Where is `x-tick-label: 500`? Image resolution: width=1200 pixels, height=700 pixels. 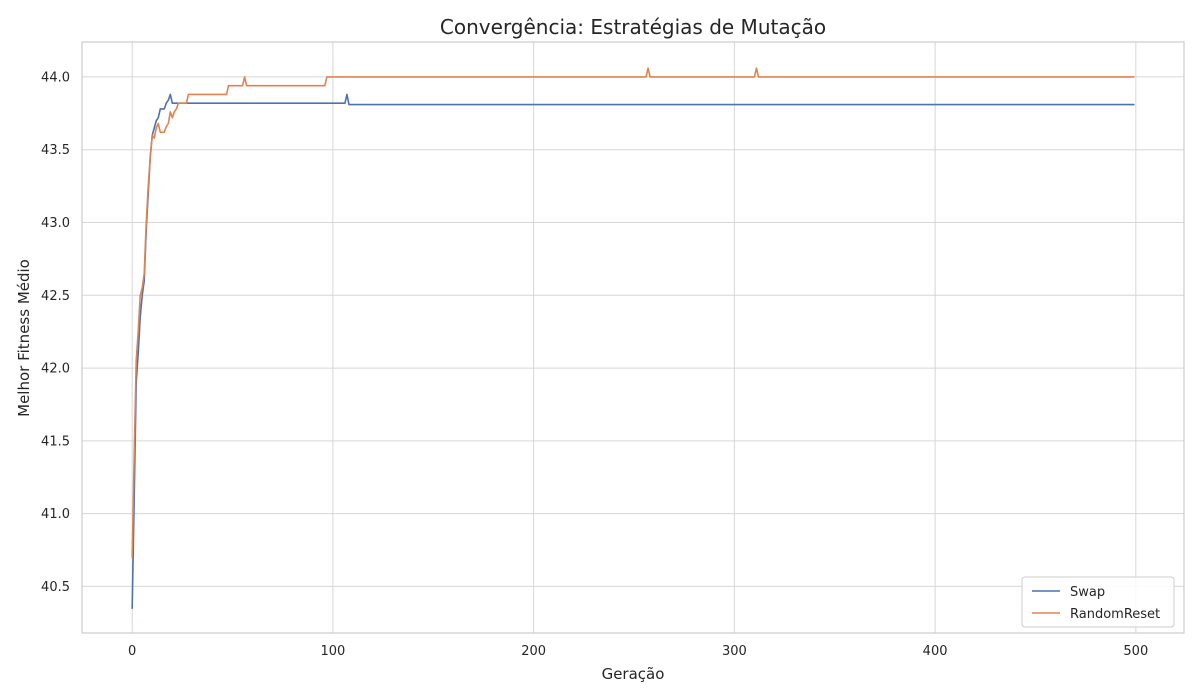 x-tick-label: 500 is located at coordinates (1135, 651).